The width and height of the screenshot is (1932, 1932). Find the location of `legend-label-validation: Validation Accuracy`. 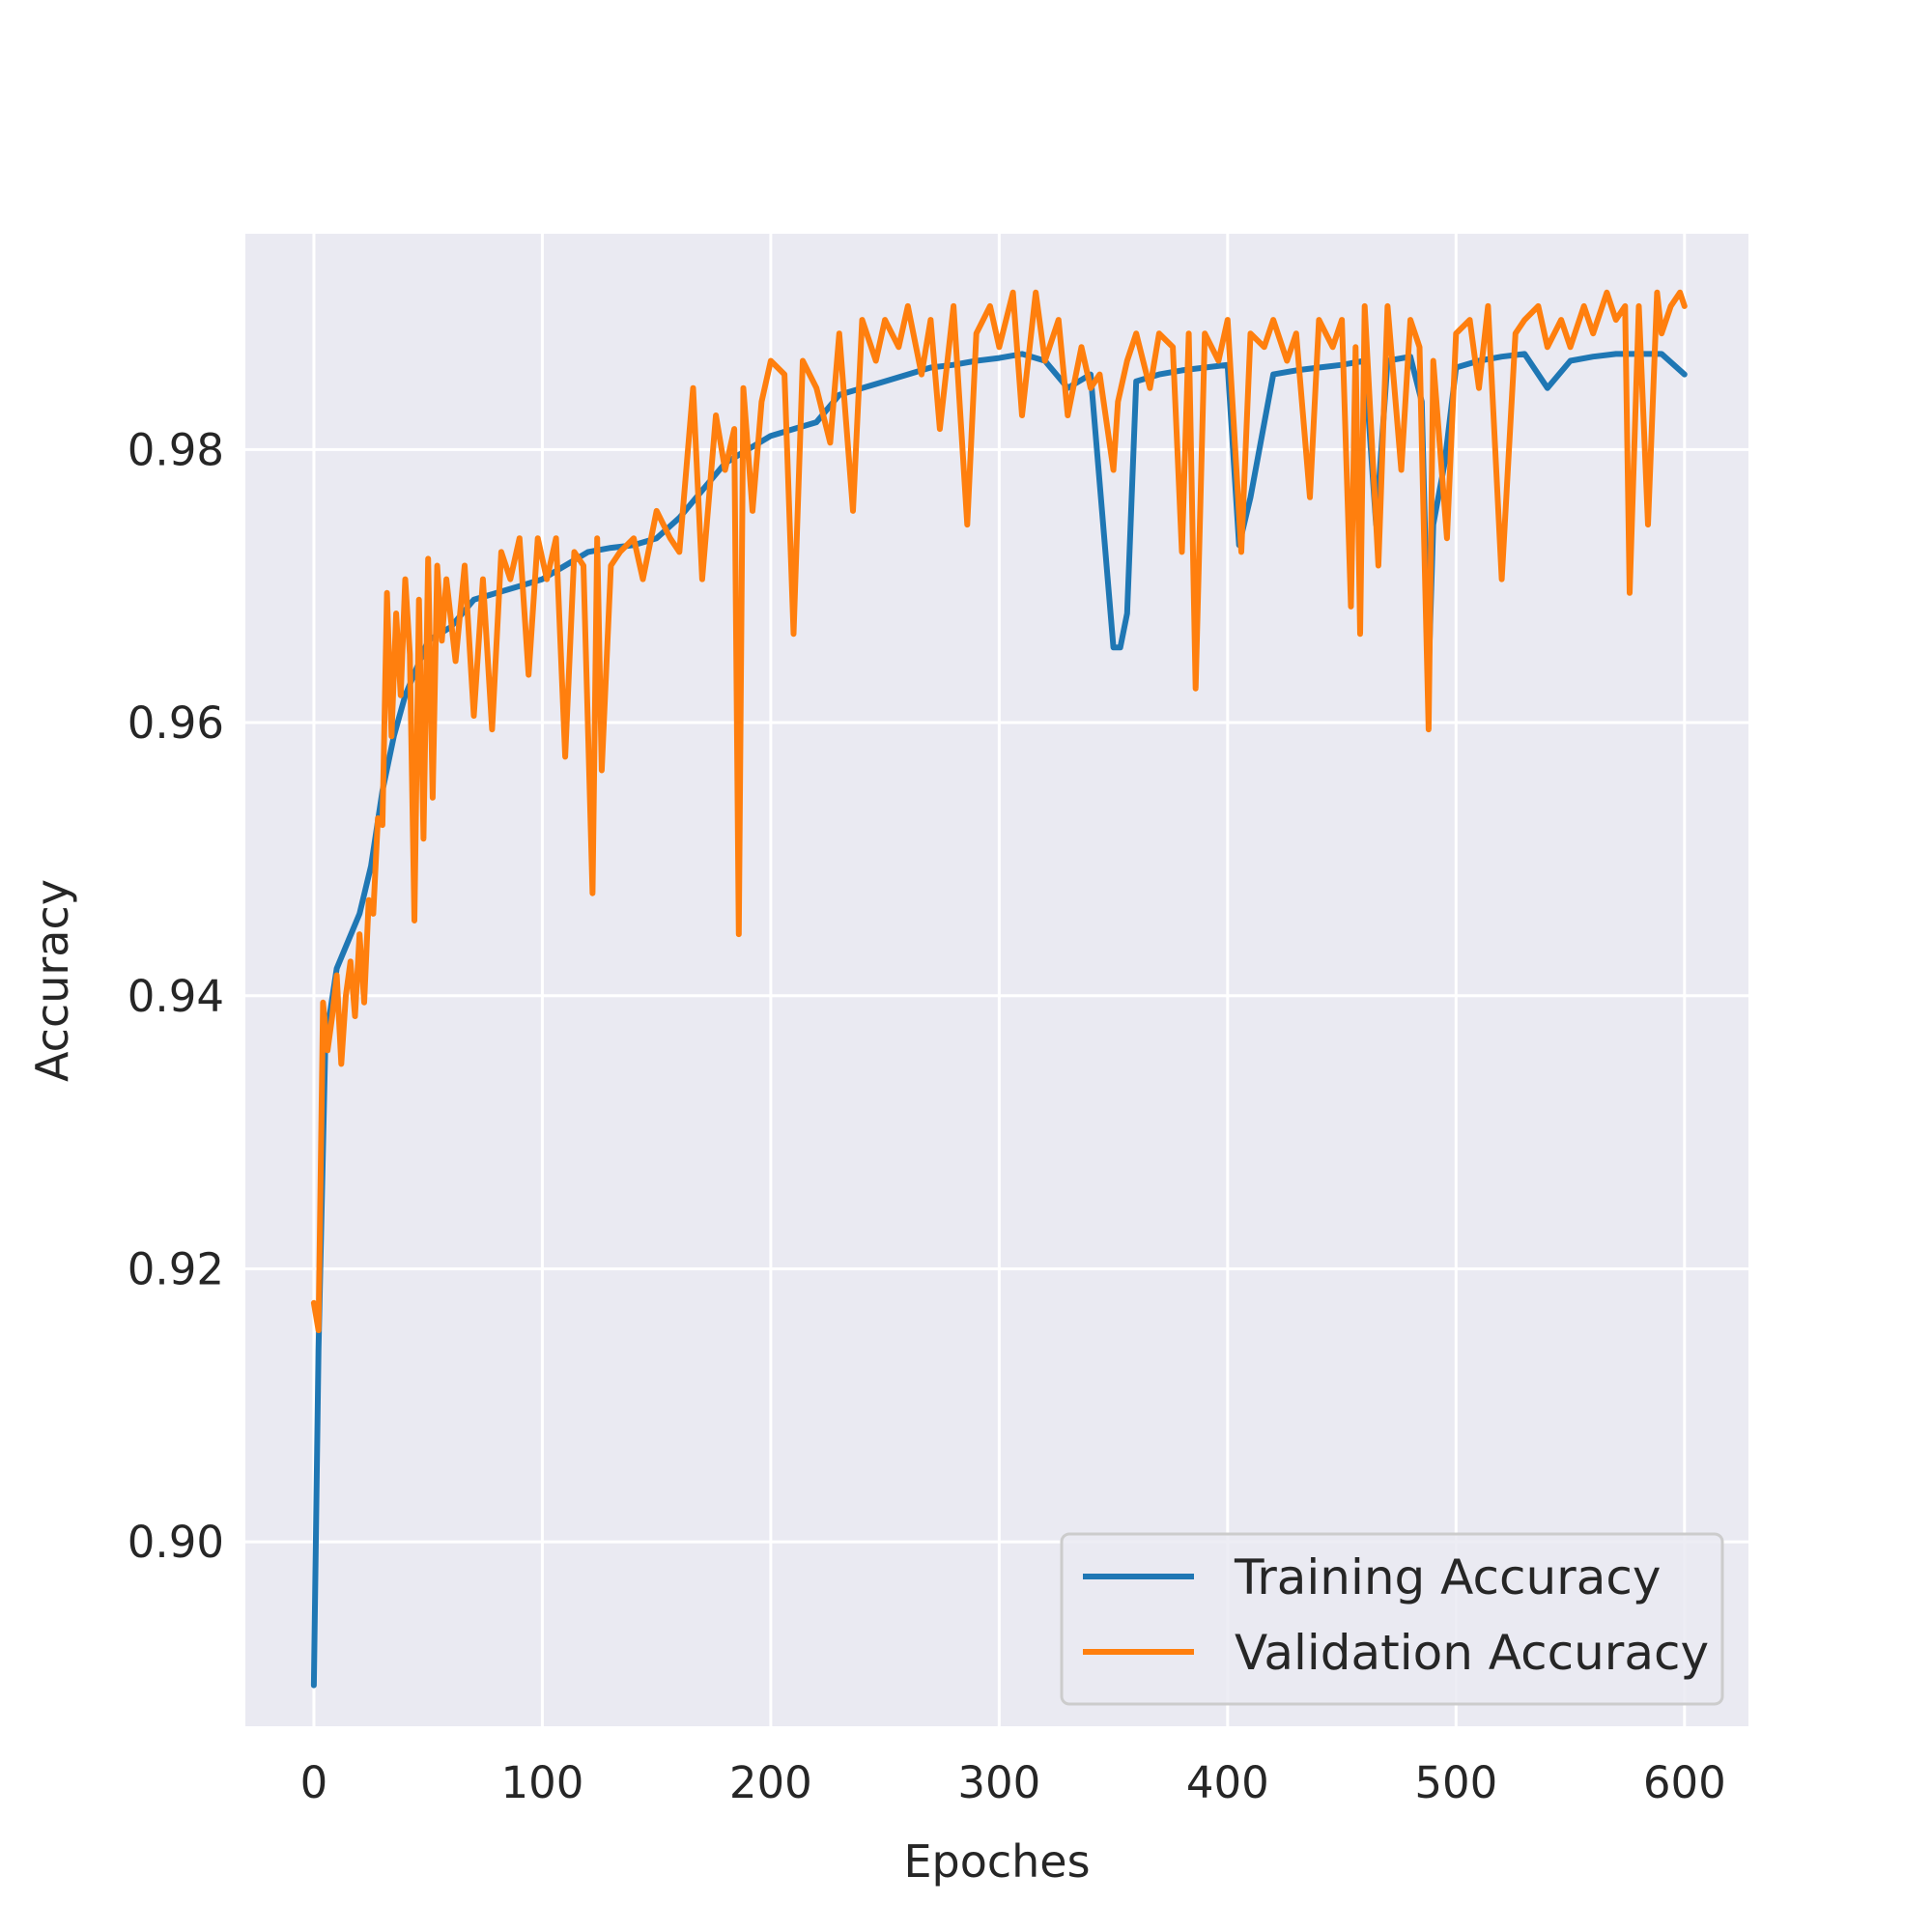

legend-label-validation: Validation Accuracy is located at coordinates (1472, 1653).